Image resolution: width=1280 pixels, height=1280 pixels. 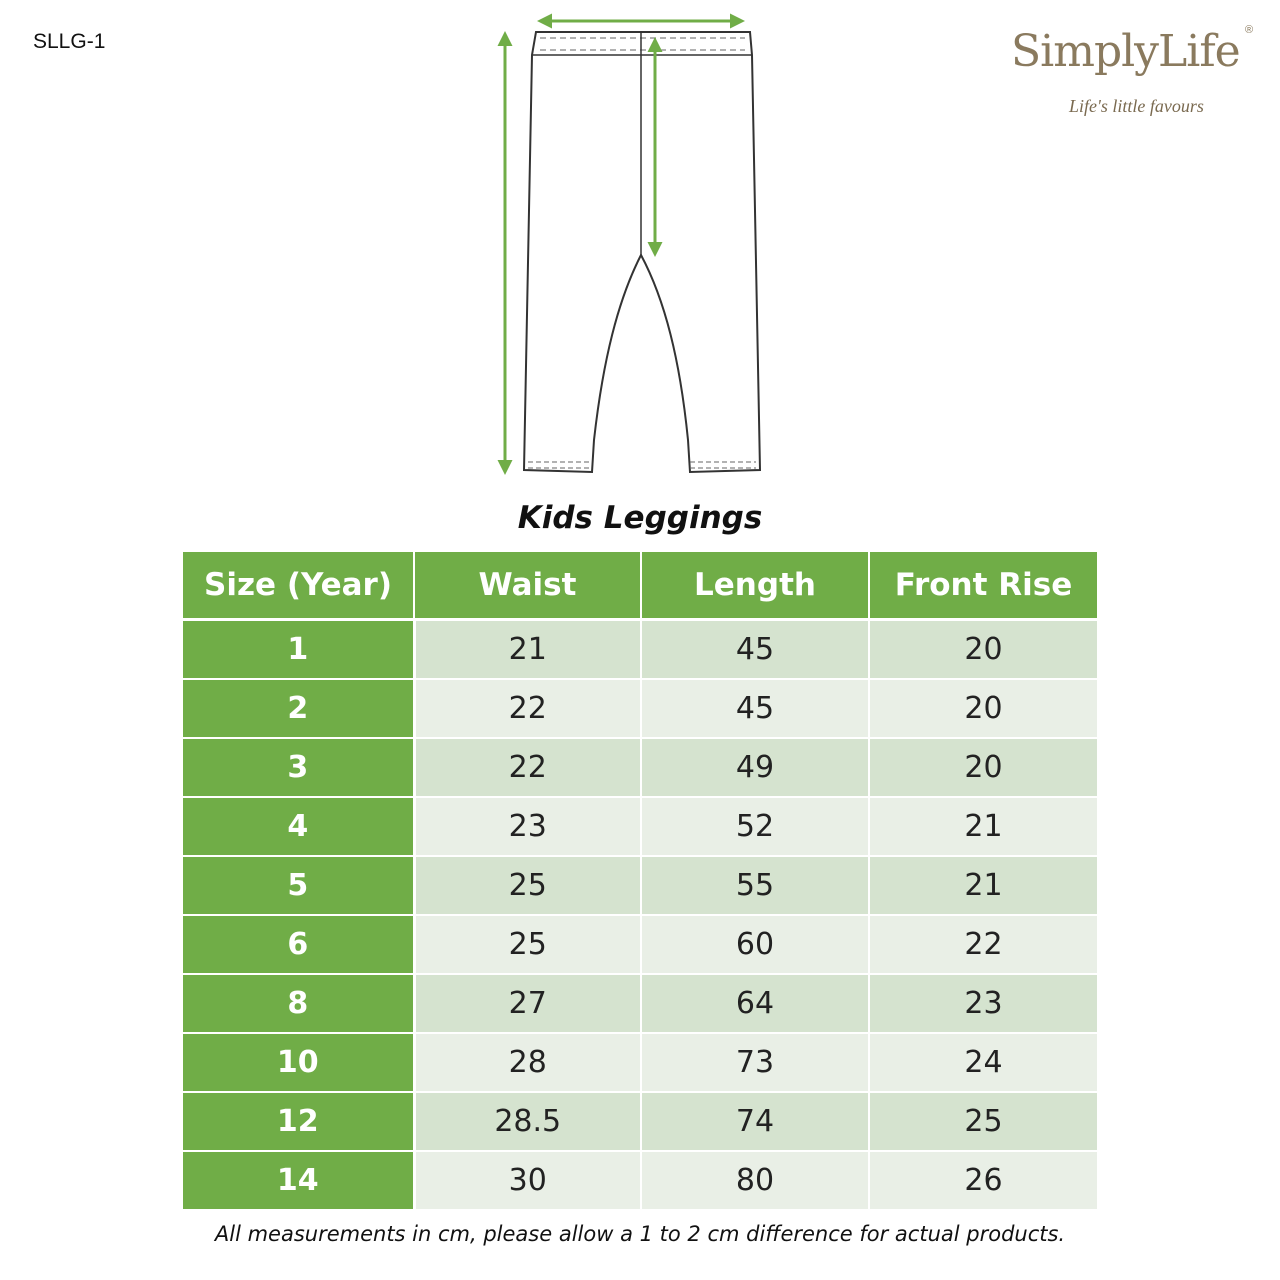 I want to click on waistband-stitching, so click(x=642, y=44).